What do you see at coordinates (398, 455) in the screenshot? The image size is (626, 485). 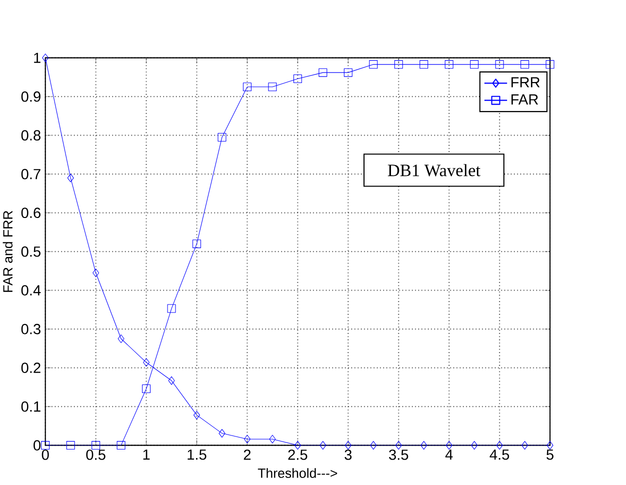 I see `x-tick-label: 3.5` at bounding box center [398, 455].